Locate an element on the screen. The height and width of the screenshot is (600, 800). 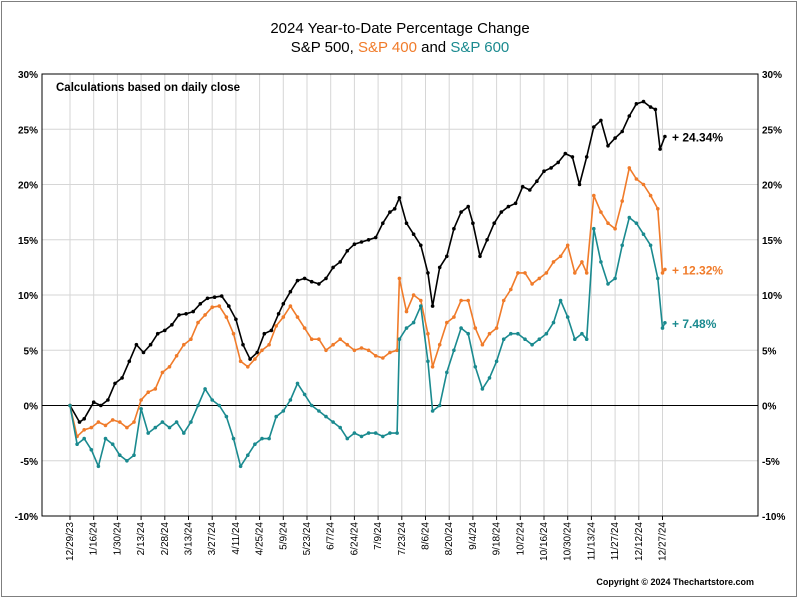
x-tick-label: 12/29/23 is located at coordinates (70, 541).